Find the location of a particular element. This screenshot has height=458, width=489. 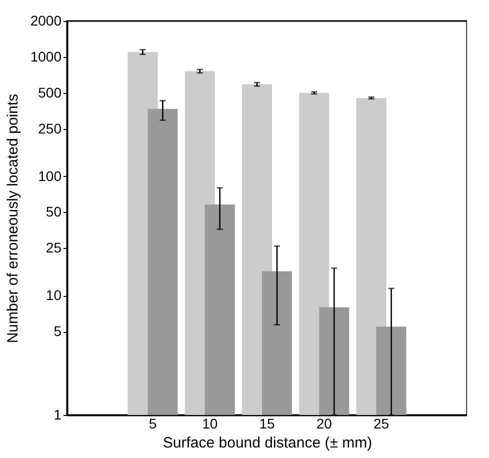

y-tick-label: 10 is located at coordinates (54, 295).